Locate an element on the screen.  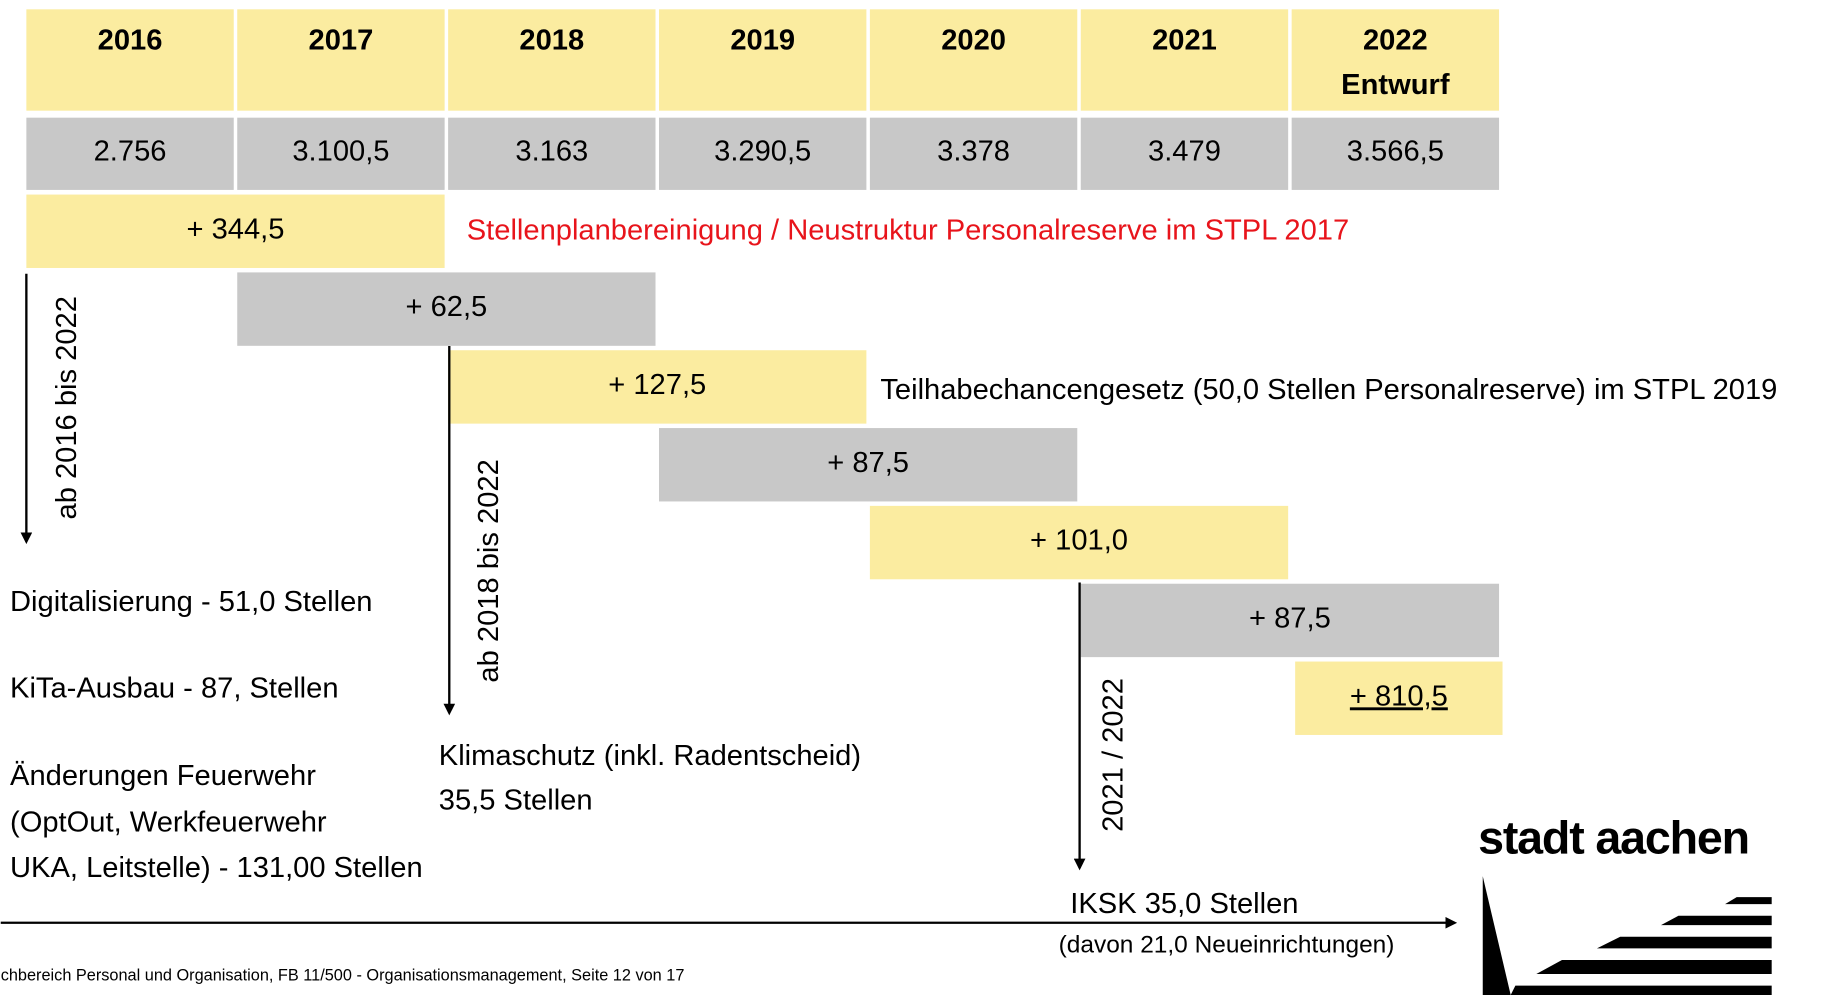
year: 2019 is located at coordinates (762, 41).